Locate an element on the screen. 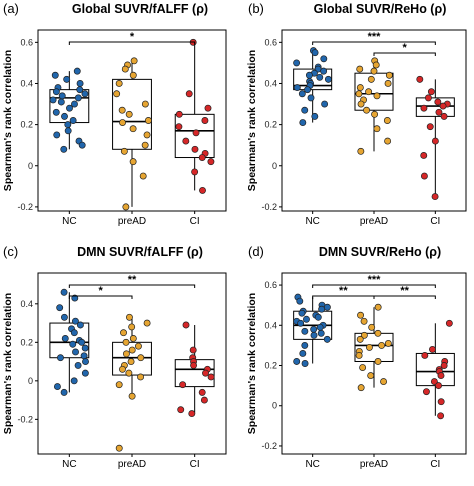 The height and width of the screenshot is (486, 474). x-tick-label: CI is located at coordinates (195, 464).